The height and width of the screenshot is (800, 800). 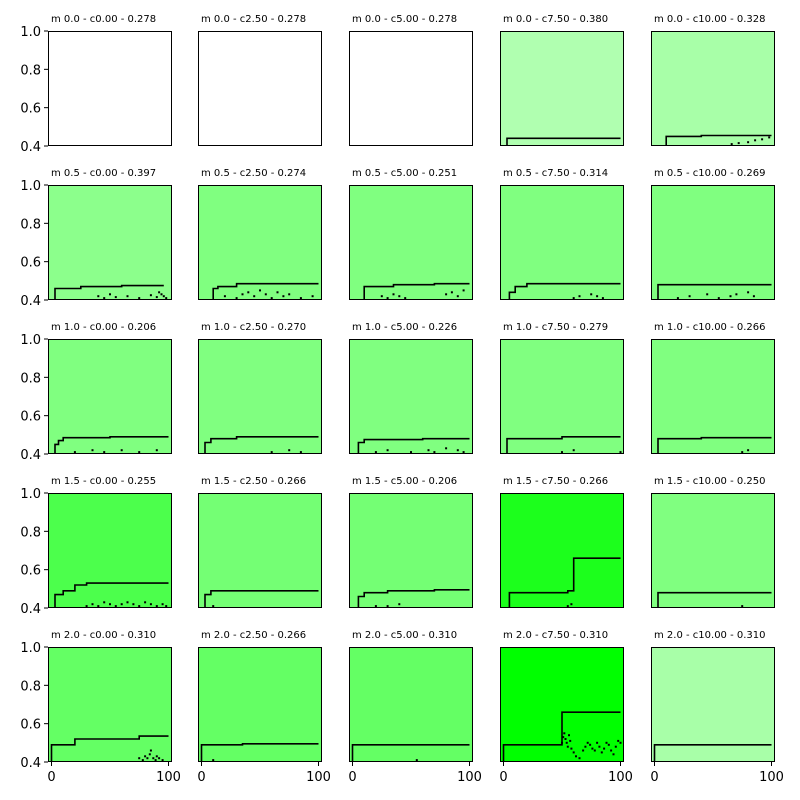 What do you see at coordinates (710, 19) in the screenshot?
I see `subplot-title: m 0.0 - c10.00 - 0.328` at bounding box center [710, 19].